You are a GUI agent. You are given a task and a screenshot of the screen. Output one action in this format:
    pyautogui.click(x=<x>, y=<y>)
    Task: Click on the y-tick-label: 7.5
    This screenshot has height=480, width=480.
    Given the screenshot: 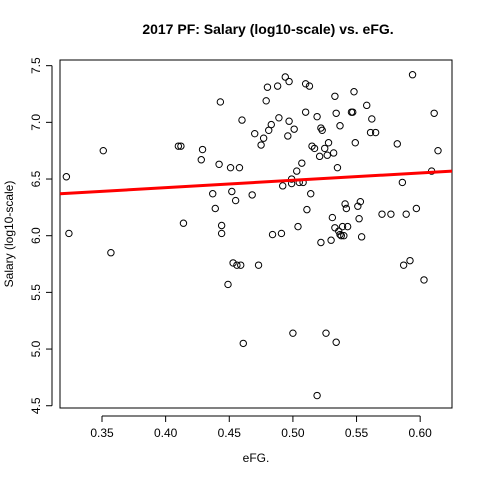 What is the action you would take?
    pyautogui.click(x=36, y=65)
    